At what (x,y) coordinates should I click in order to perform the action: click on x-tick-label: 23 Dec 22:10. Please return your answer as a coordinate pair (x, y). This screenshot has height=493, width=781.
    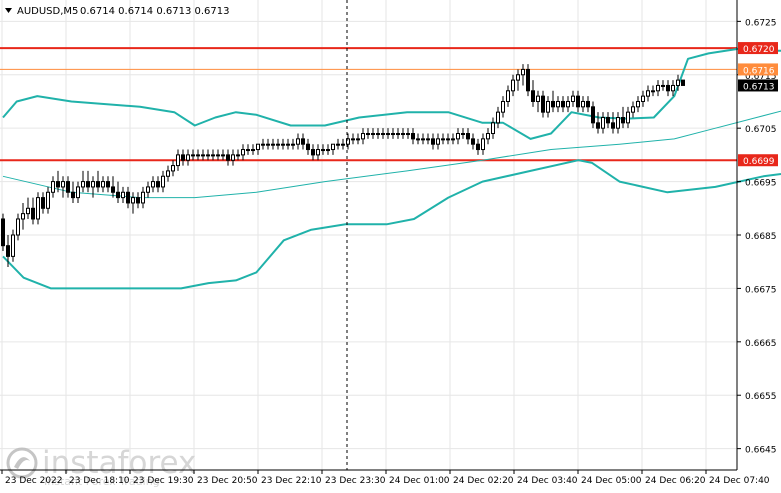
    Looking at the image, I should click on (291, 481).